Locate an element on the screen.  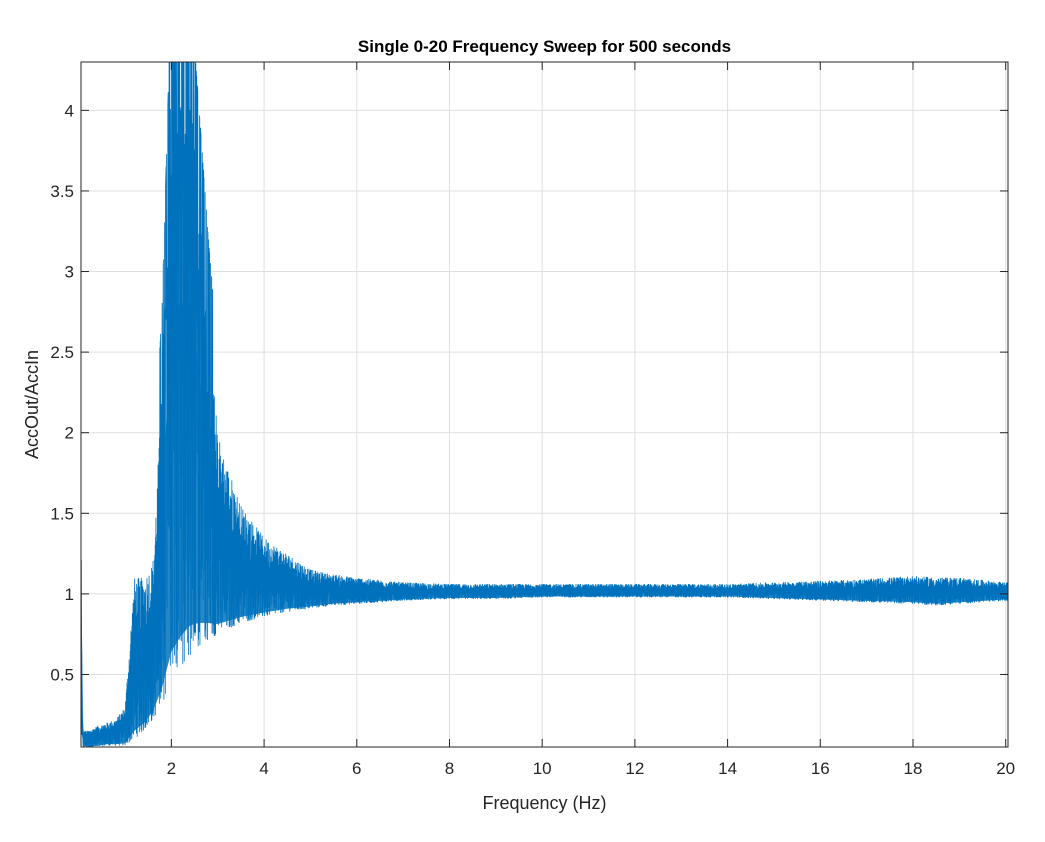
y-tick-label: 4 is located at coordinates (69, 110).